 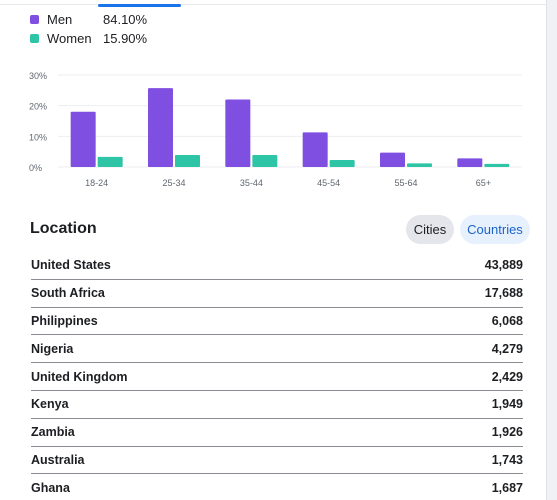 What do you see at coordinates (503, 293) in the screenshot?
I see `country-count: 17,688` at bounding box center [503, 293].